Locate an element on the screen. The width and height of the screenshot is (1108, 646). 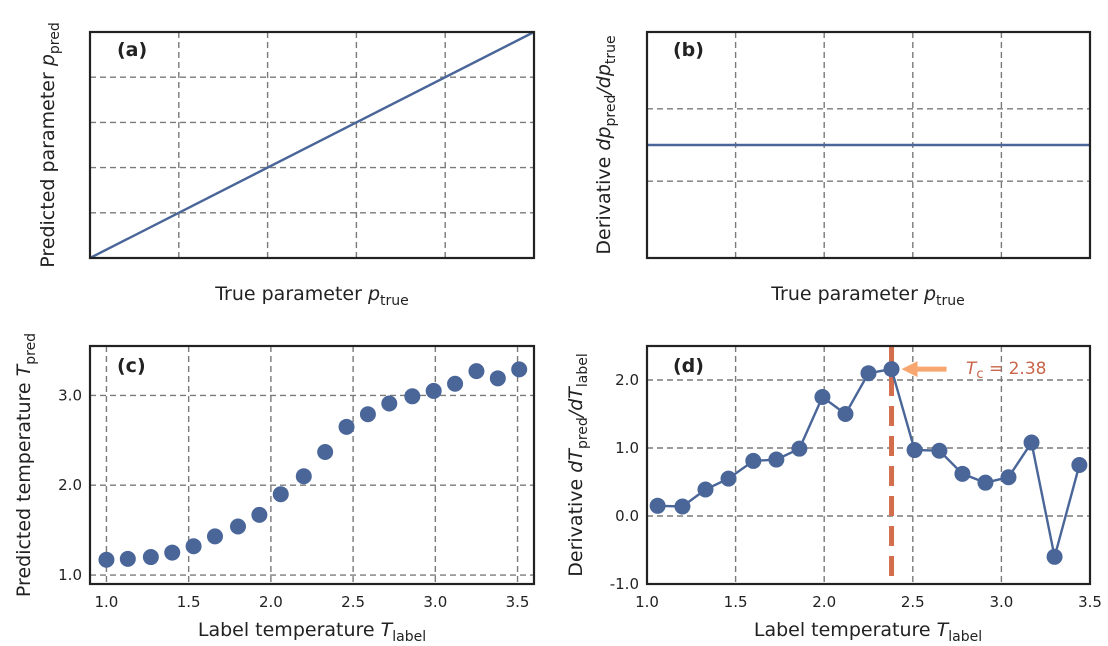
y-tick-label: 3.0 is located at coordinates (70, 395).